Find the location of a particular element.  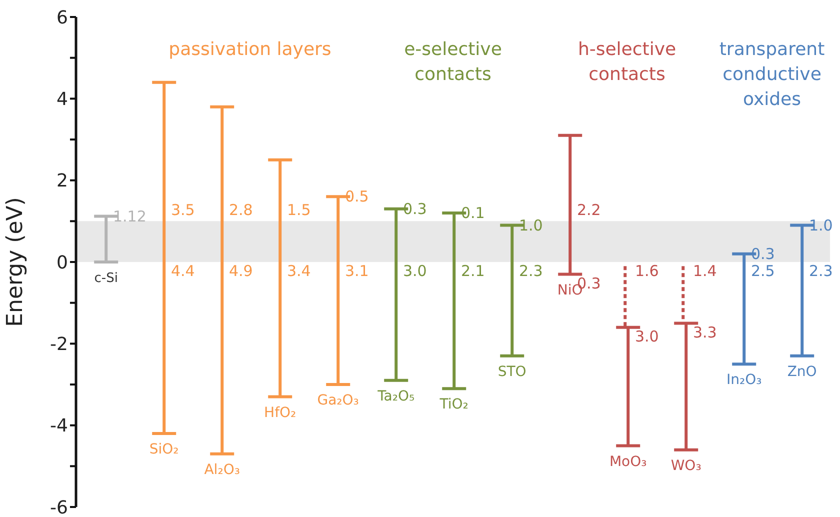

x-tick-label: STO is located at coordinates (512, 372).